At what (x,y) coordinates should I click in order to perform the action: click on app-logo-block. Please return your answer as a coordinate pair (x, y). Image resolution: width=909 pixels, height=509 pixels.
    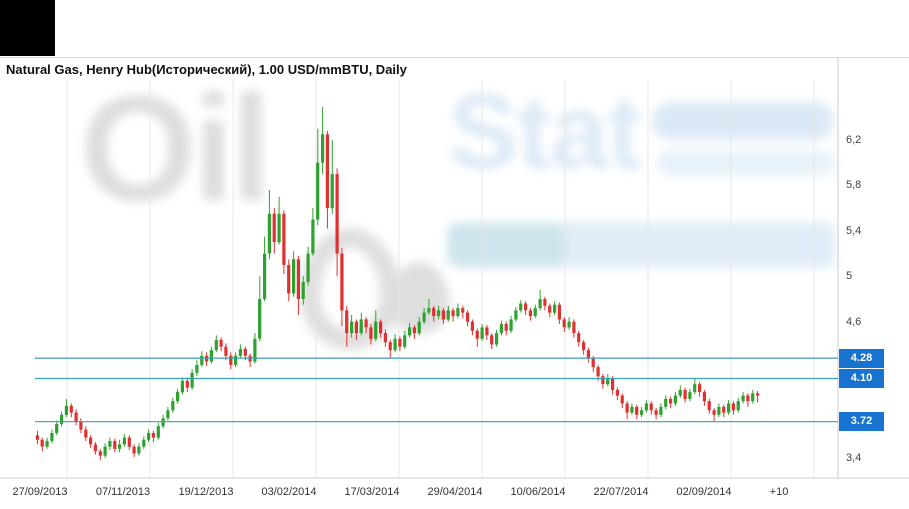
    Looking at the image, I should click on (27, 28).